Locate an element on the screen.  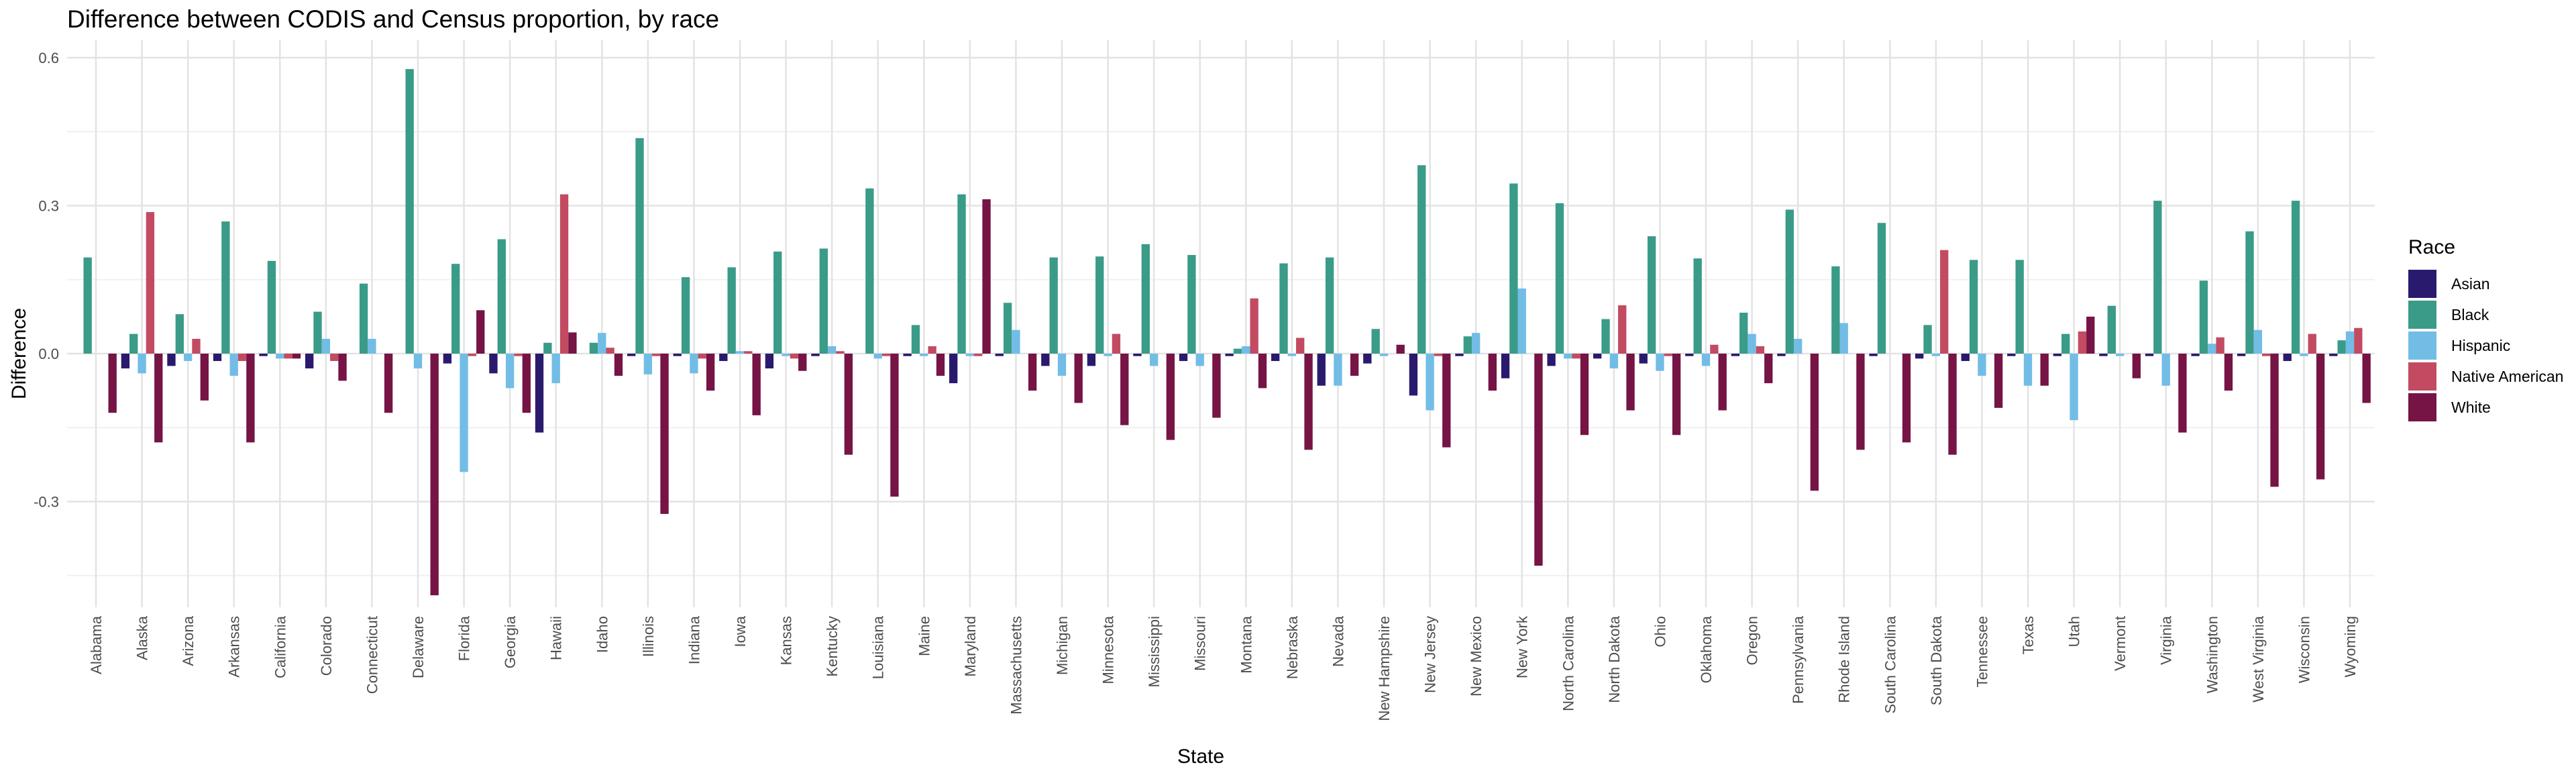
x-tick-label: South Dakota is located at coordinates (1936, 660).